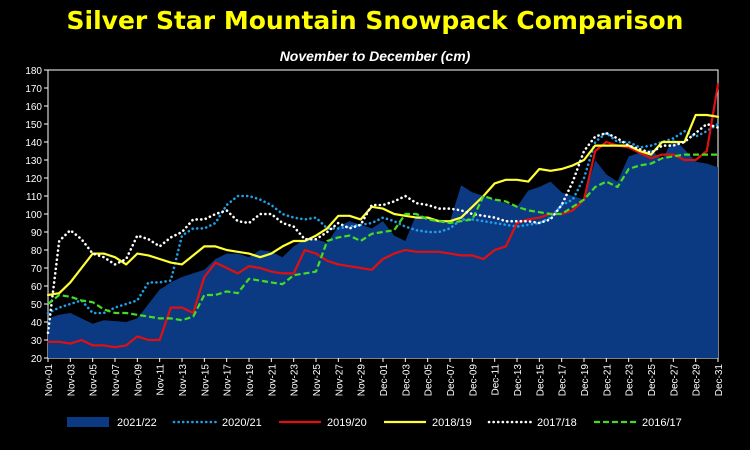 The image size is (750, 450). I want to click on y-tick-label: 110, so click(34, 197).